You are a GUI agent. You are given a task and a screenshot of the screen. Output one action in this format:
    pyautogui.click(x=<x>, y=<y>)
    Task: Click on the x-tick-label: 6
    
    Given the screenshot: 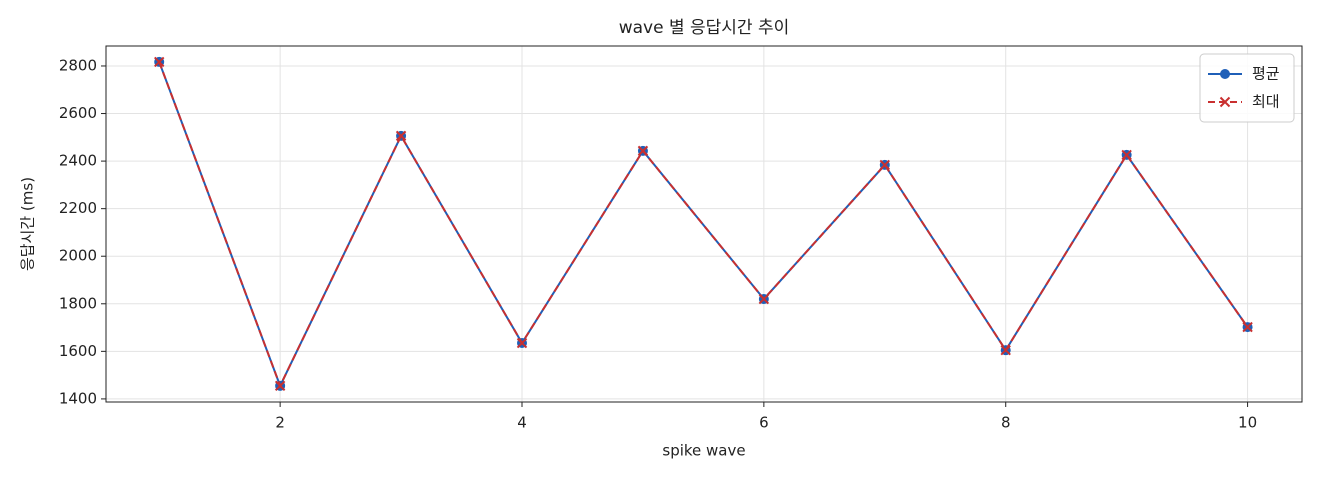 What is the action you would take?
    pyautogui.click(x=764, y=423)
    